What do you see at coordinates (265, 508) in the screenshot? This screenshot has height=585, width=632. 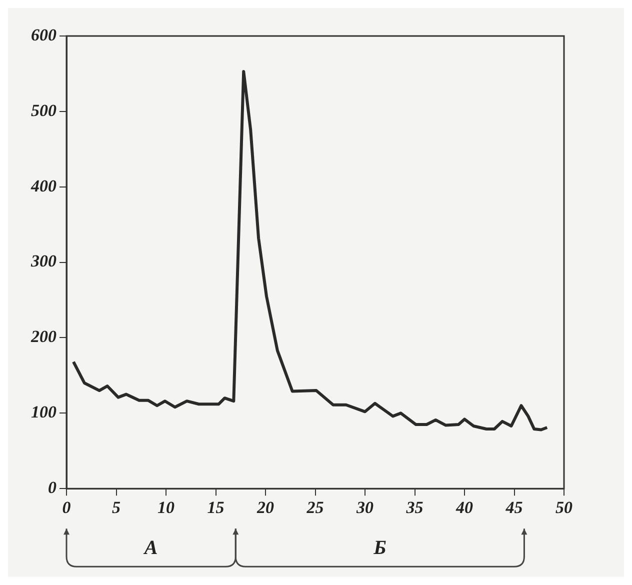 I see `x-tick-label: 20` at bounding box center [265, 508].